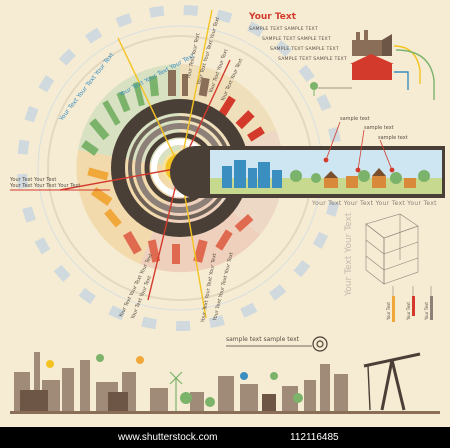 This screenshot has height=448, width=450. Describe the element at coordinates (314, 89) in the screenshot. I see `map-pin-icon` at that location.